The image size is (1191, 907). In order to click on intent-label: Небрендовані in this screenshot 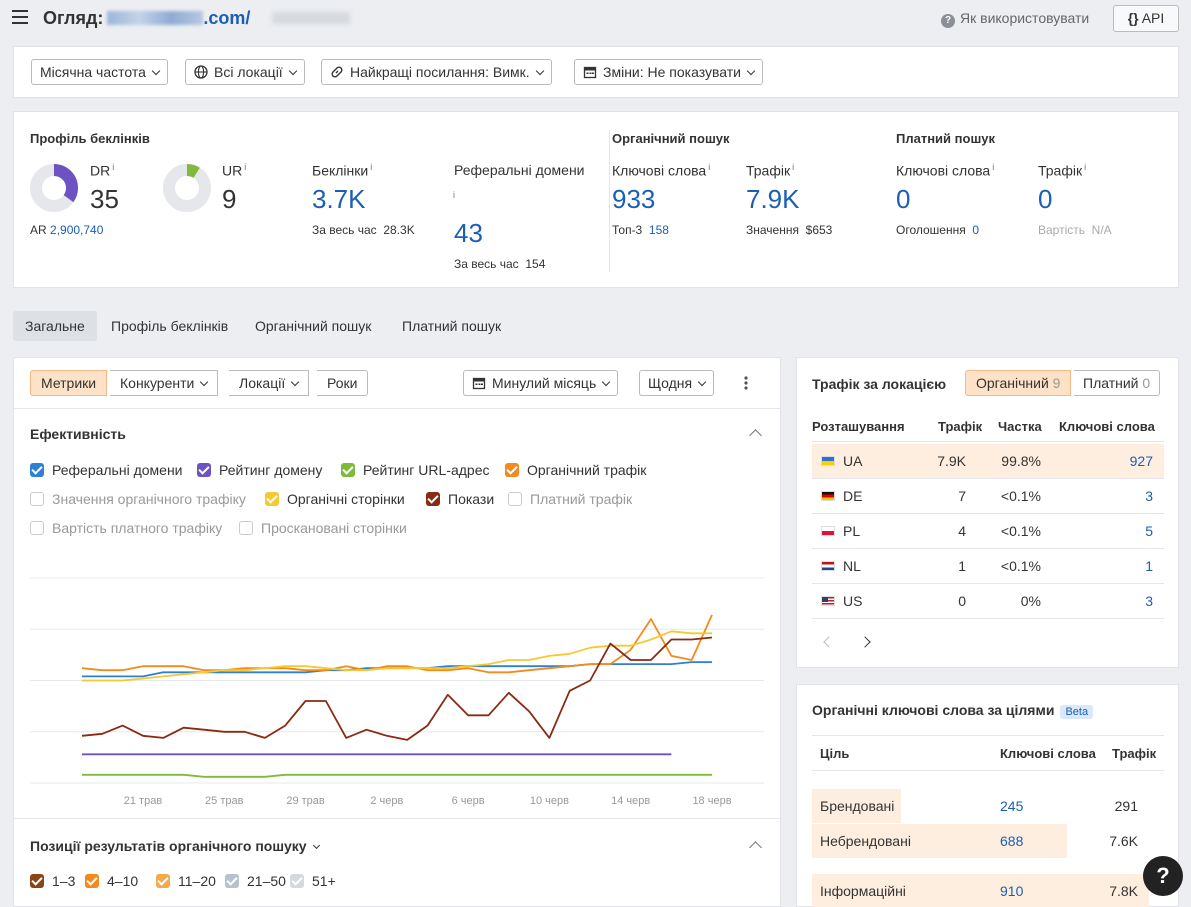, I will do `click(865, 841)`.